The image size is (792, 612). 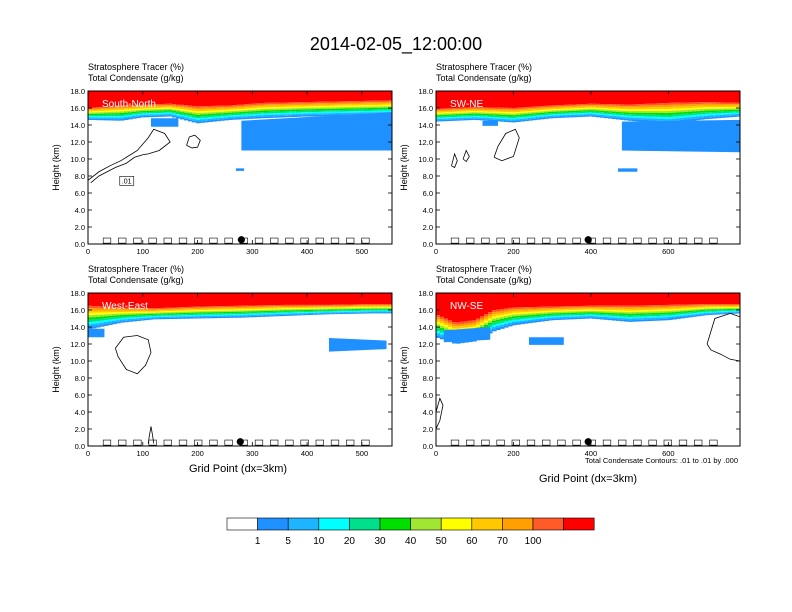 I want to click on y-tick-label: 18.0, so click(x=425, y=293).